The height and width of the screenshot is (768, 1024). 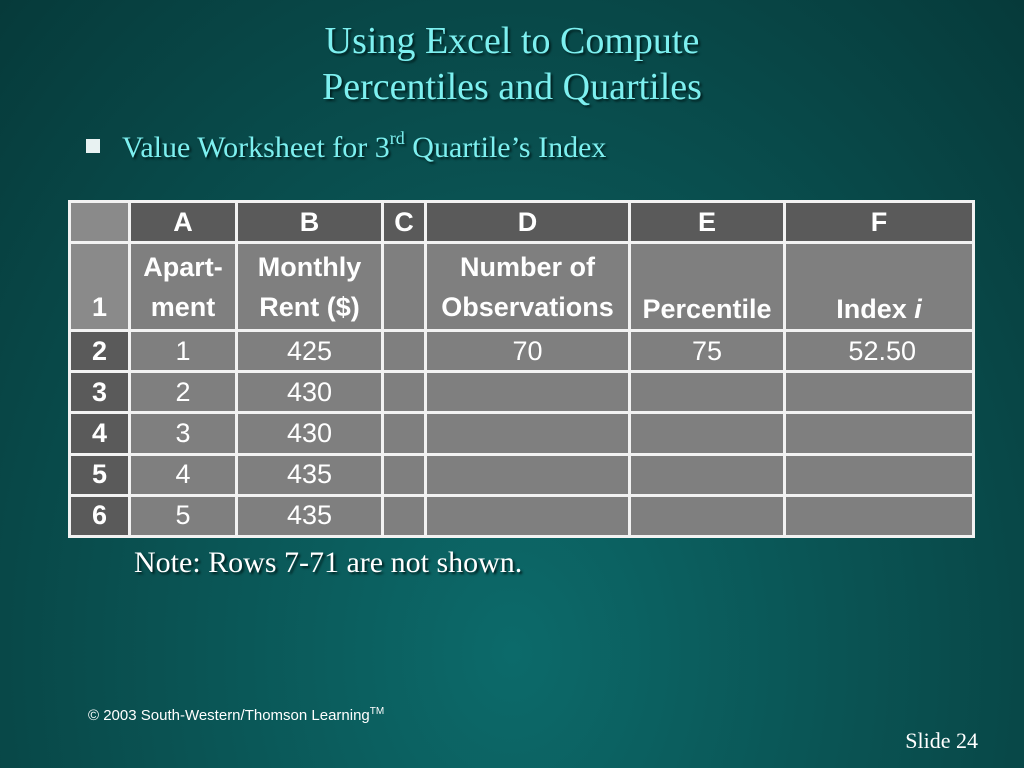 What do you see at coordinates (99, 392) in the screenshot?
I see `row-header: 3` at bounding box center [99, 392].